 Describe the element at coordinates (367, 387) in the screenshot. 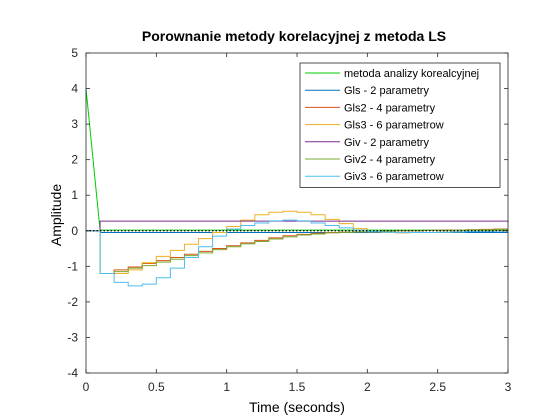

I see `x-tick-label: 2` at that location.